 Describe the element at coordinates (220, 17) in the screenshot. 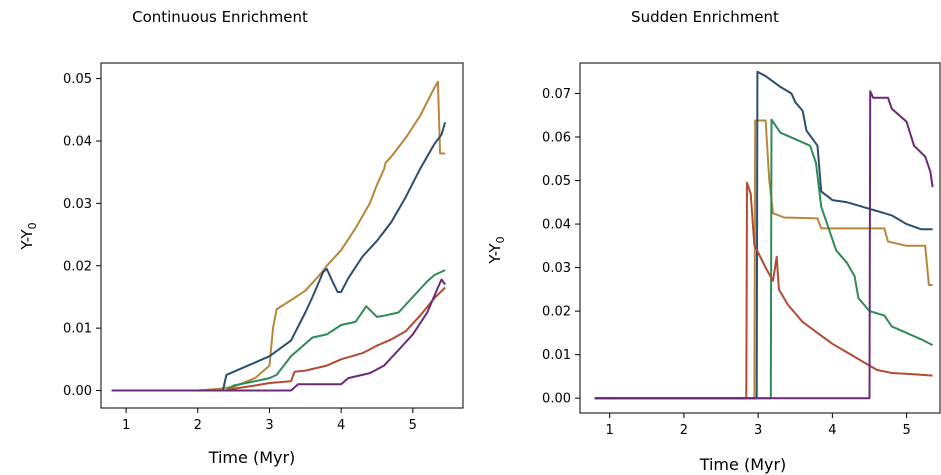

I see `chart-title: Continuous Enrichment` at that location.